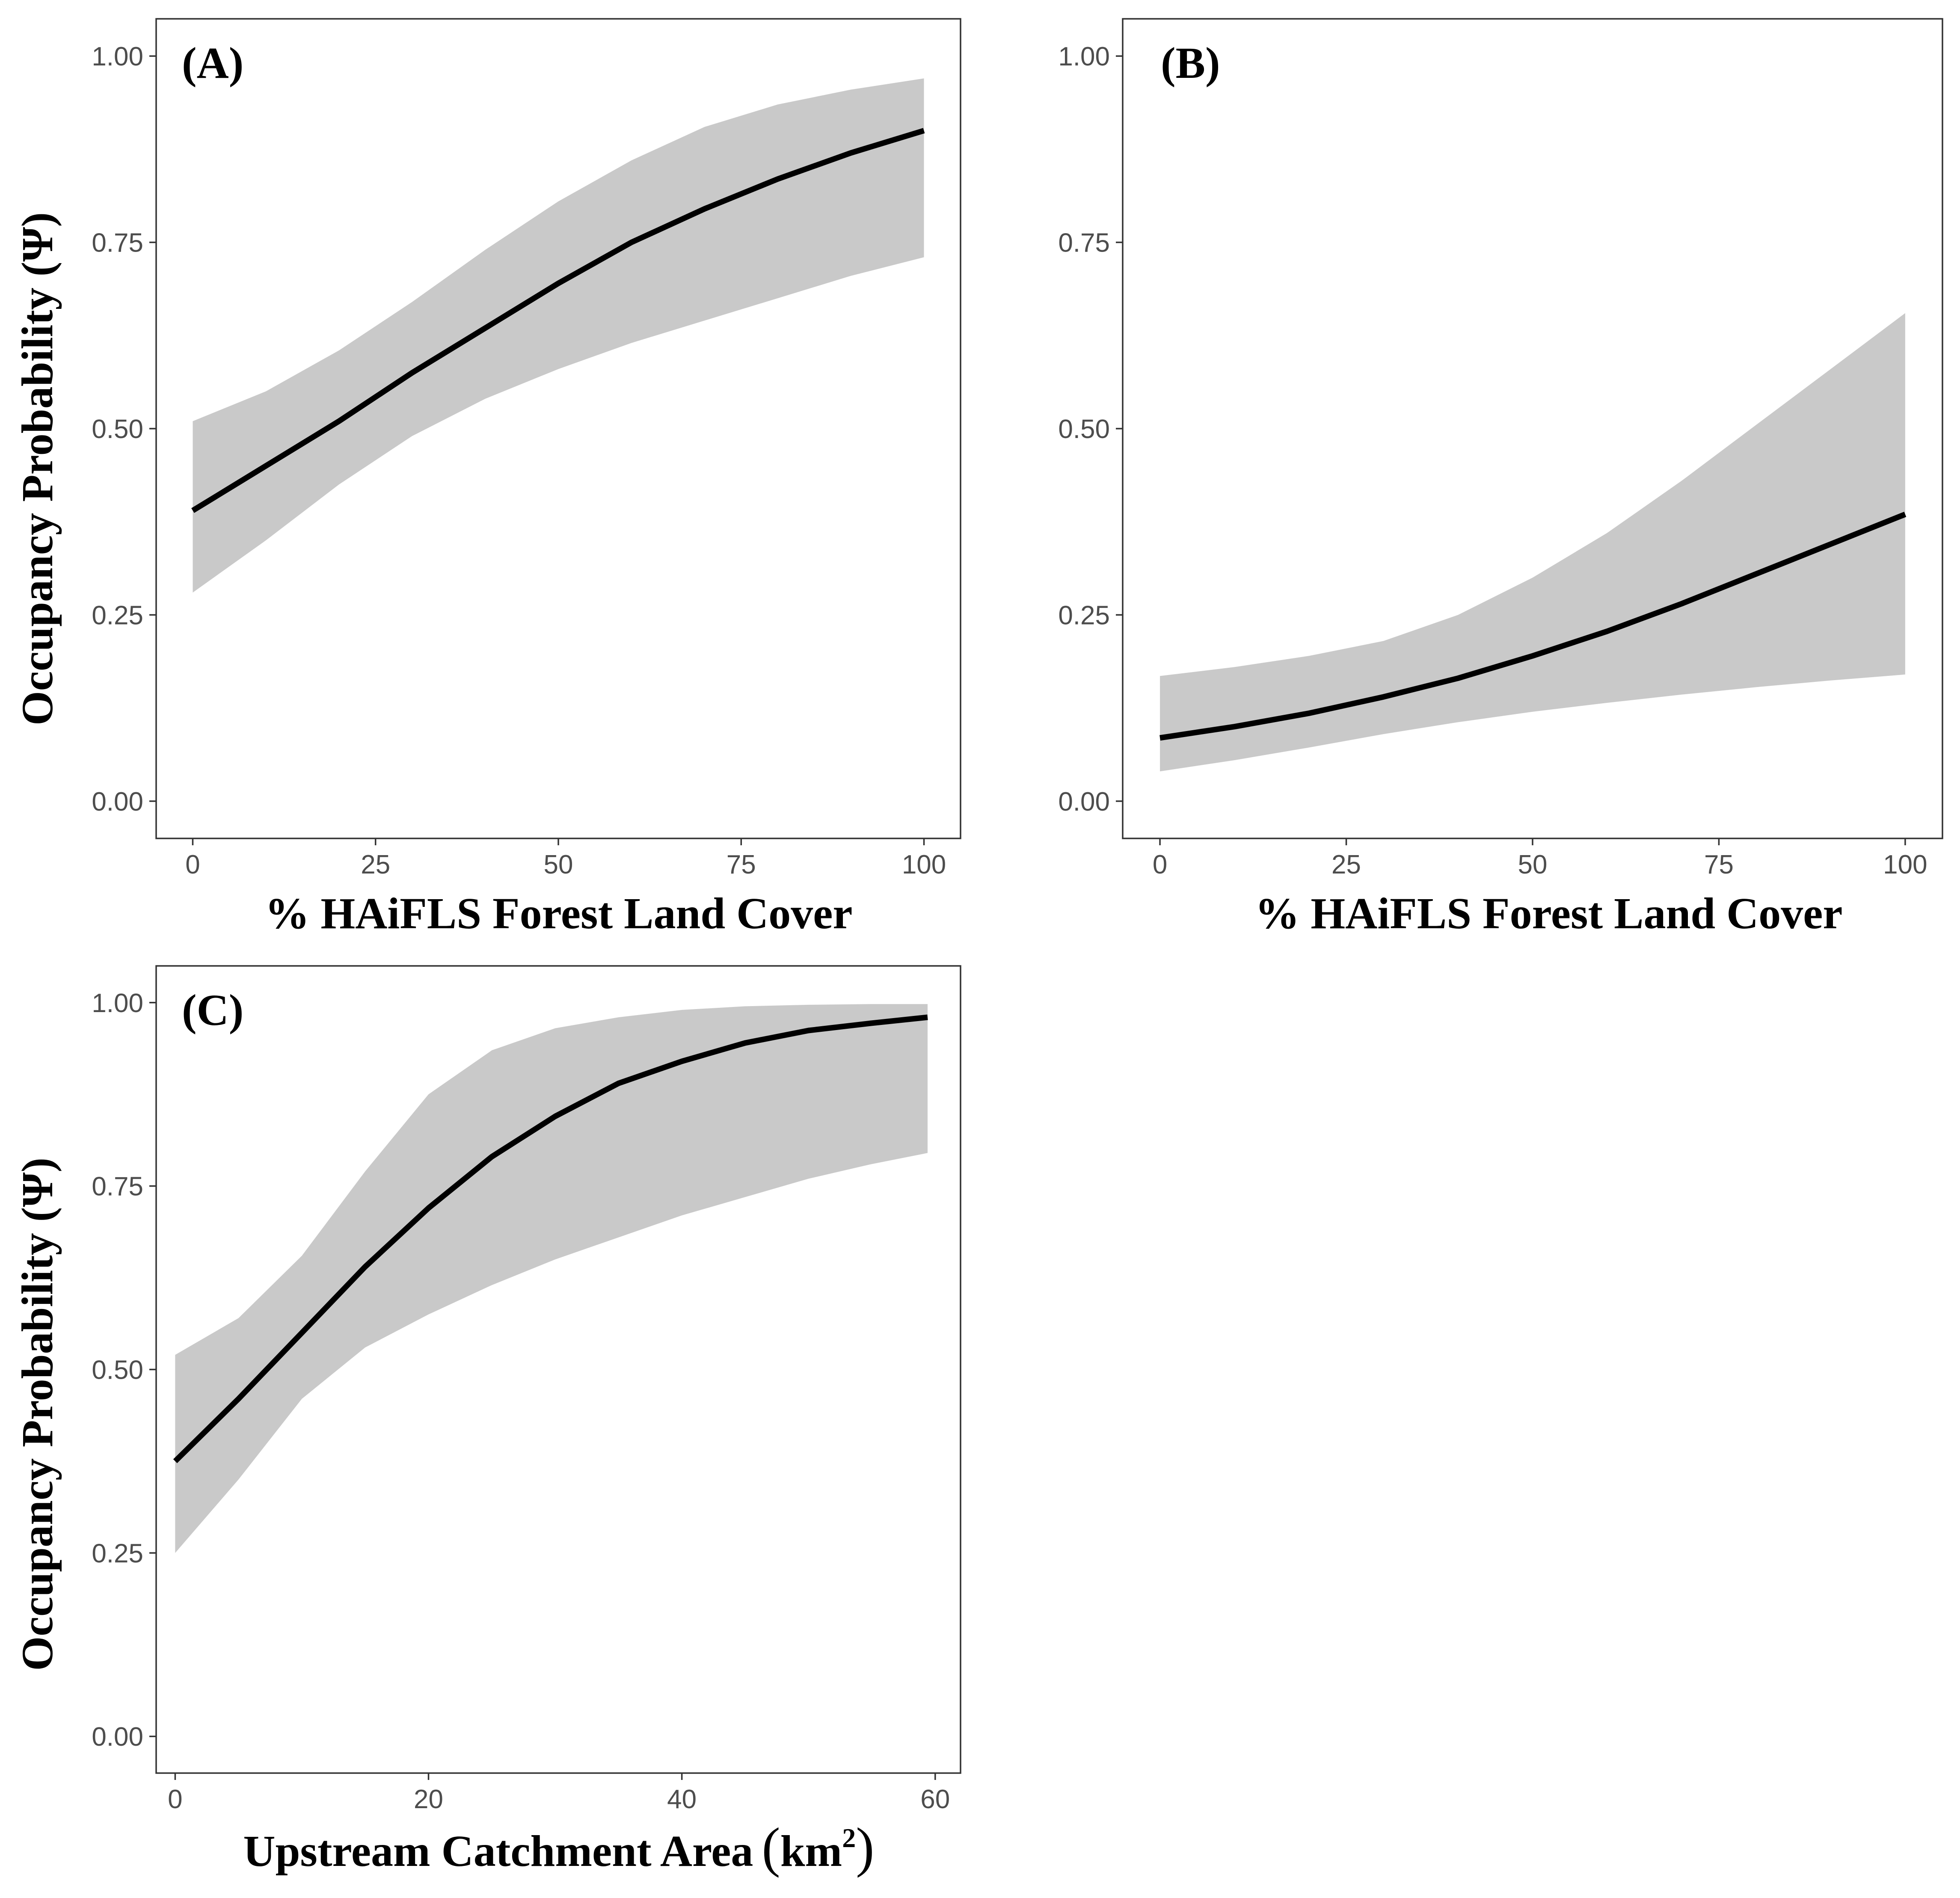  What do you see at coordinates (117, 56) in the screenshot?
I see `panel-a-y-tick-label: 1.00` at bounding box center [117, 56].